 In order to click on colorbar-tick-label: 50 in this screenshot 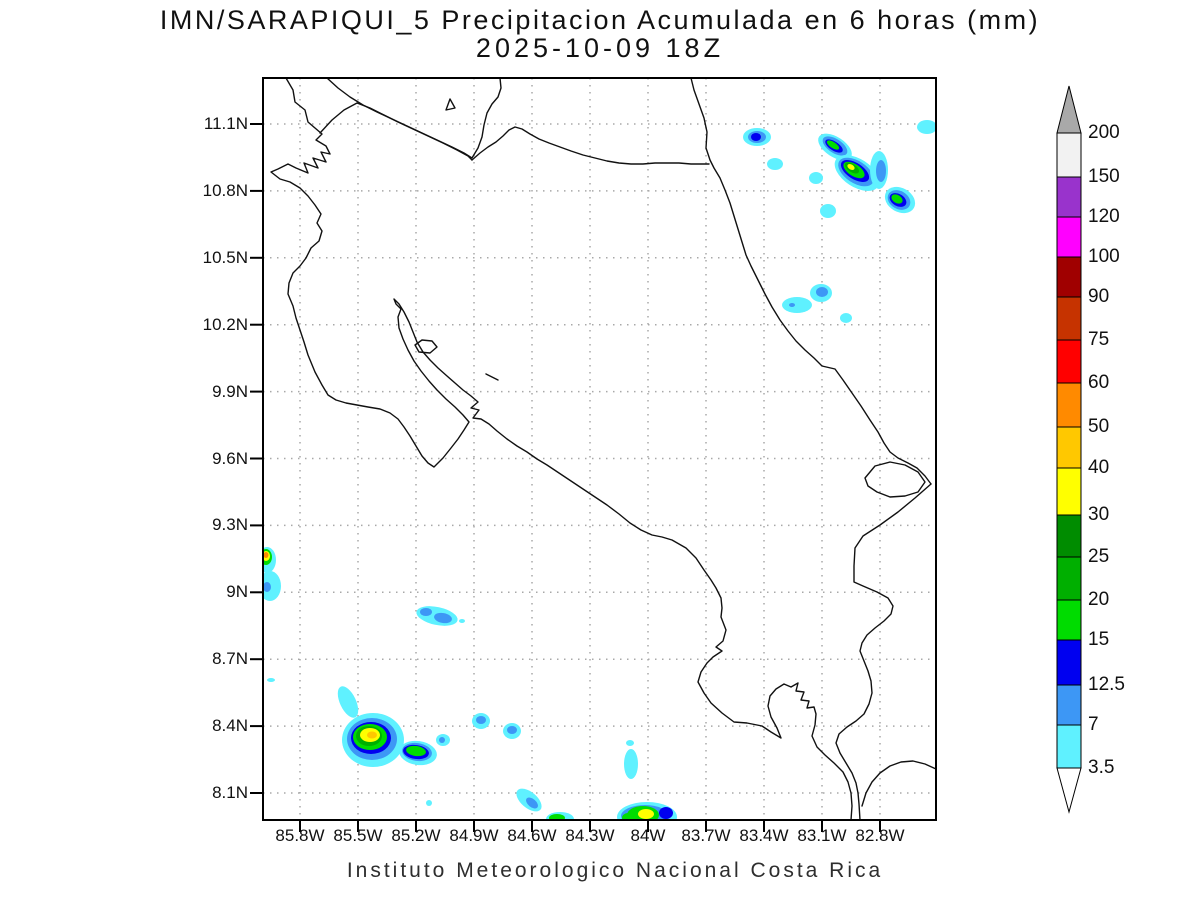, I will do `click(1099, 426)`.